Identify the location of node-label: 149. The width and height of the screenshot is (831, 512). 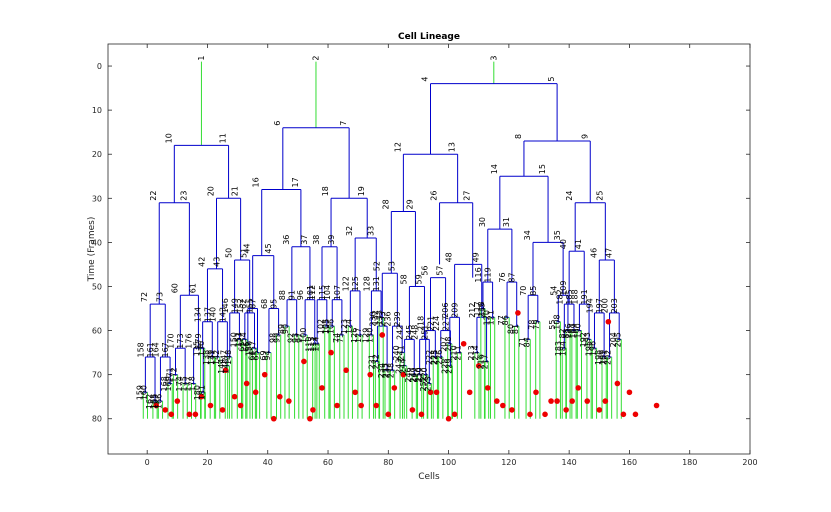
(234, 305).